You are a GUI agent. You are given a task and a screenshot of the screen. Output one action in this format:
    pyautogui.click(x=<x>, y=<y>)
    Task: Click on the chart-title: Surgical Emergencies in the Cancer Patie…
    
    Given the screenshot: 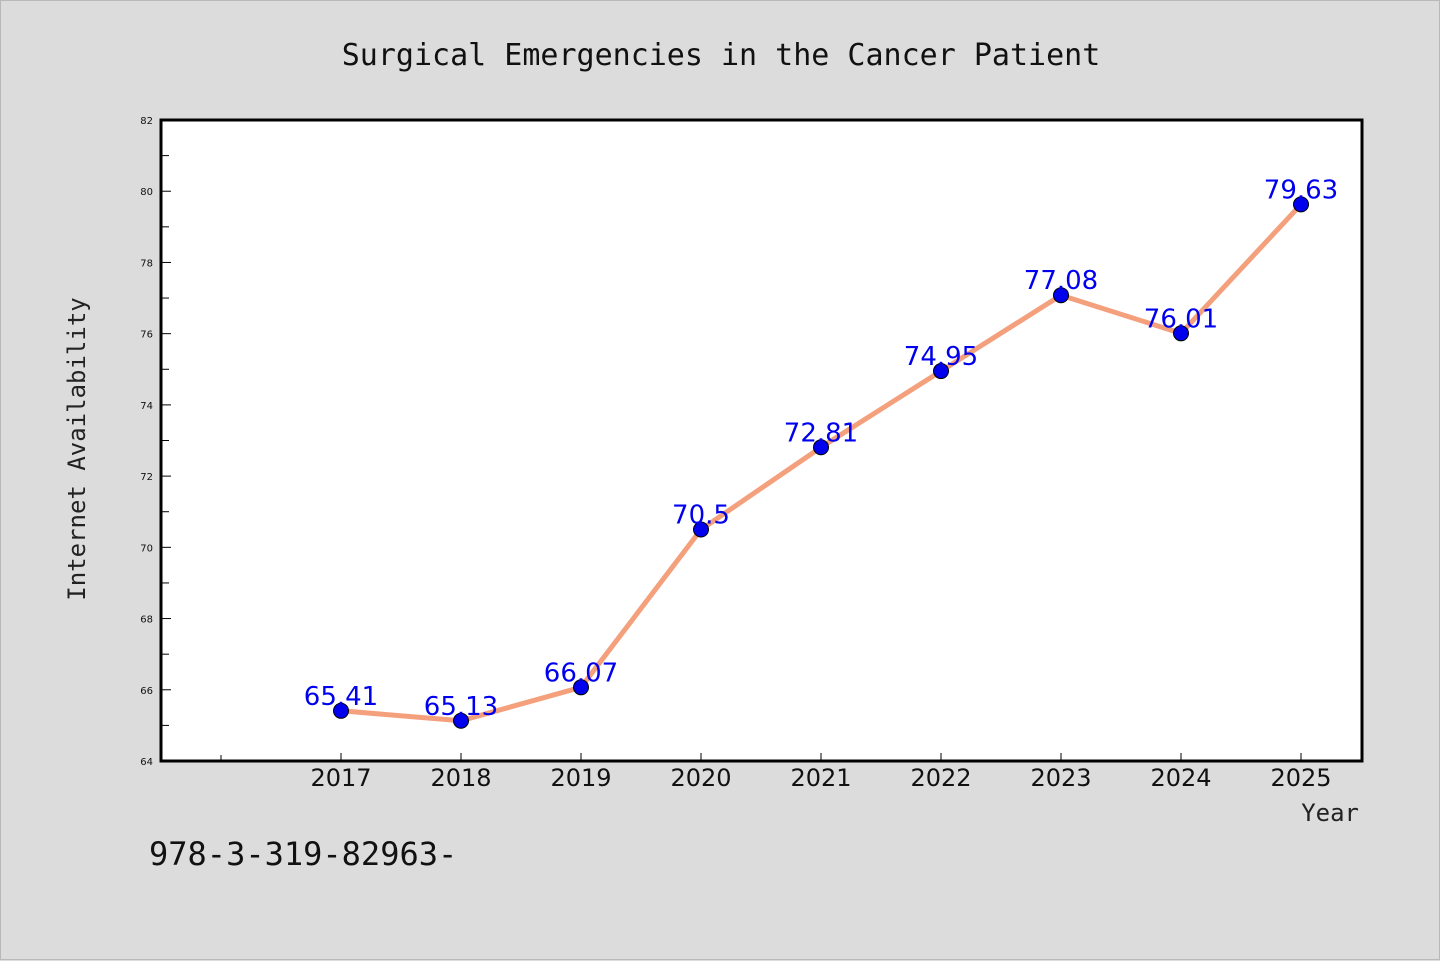 What is the action you would take?
    pyautogui.click(x=721, y=55)
    